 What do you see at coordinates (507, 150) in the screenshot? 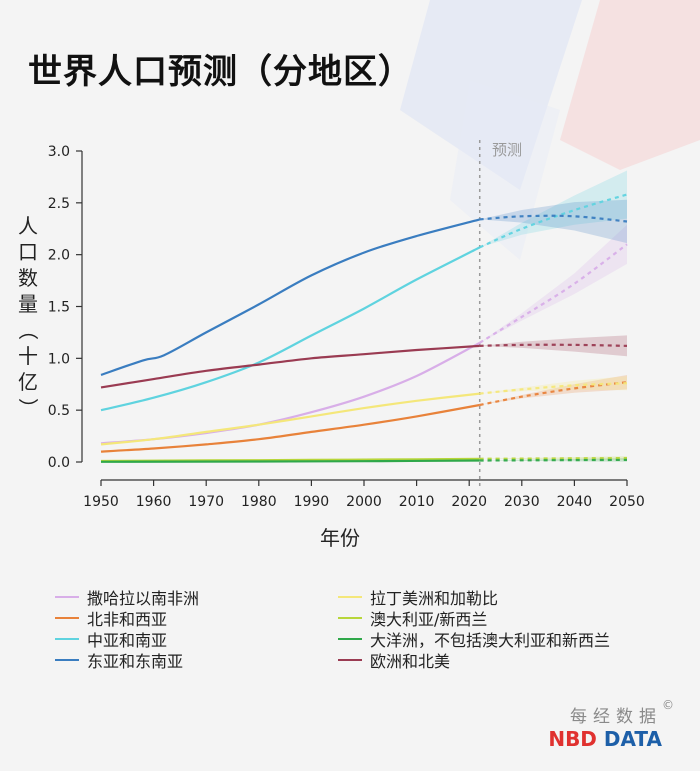
I see `projection-label: 预测` at bounding box center [507, 150].